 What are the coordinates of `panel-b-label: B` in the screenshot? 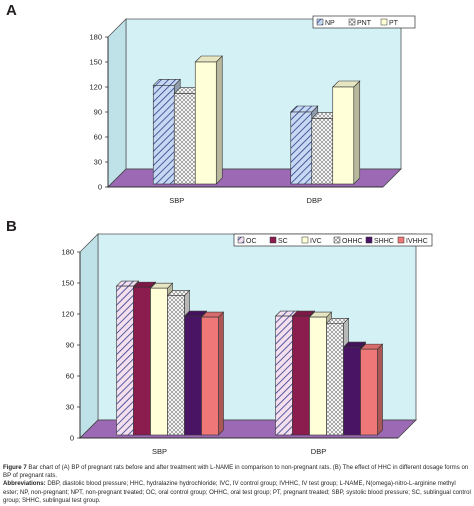 It's located at (11, 226).